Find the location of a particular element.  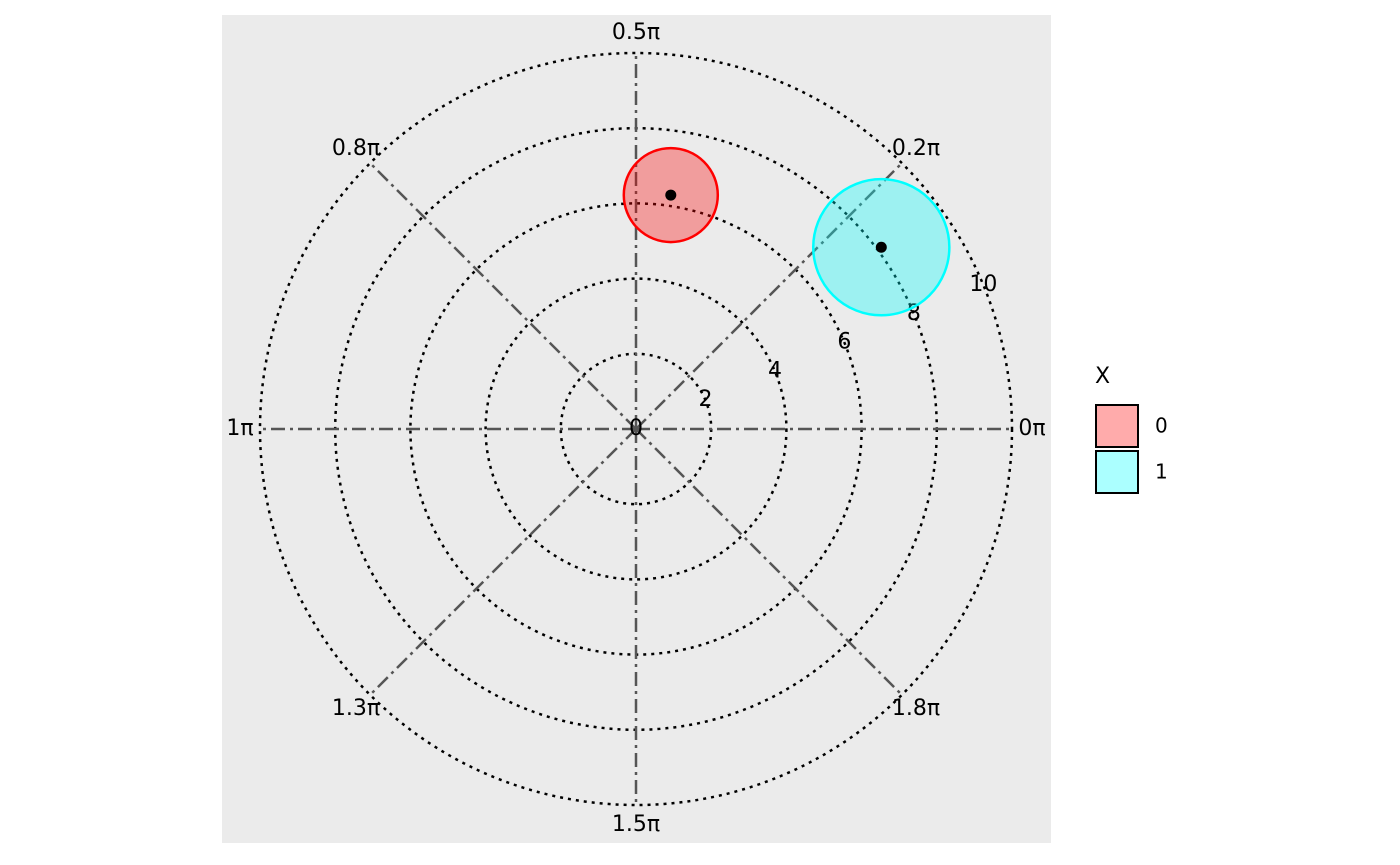

theta-tick-label: 0.5π is located at coordinates (636, 32).